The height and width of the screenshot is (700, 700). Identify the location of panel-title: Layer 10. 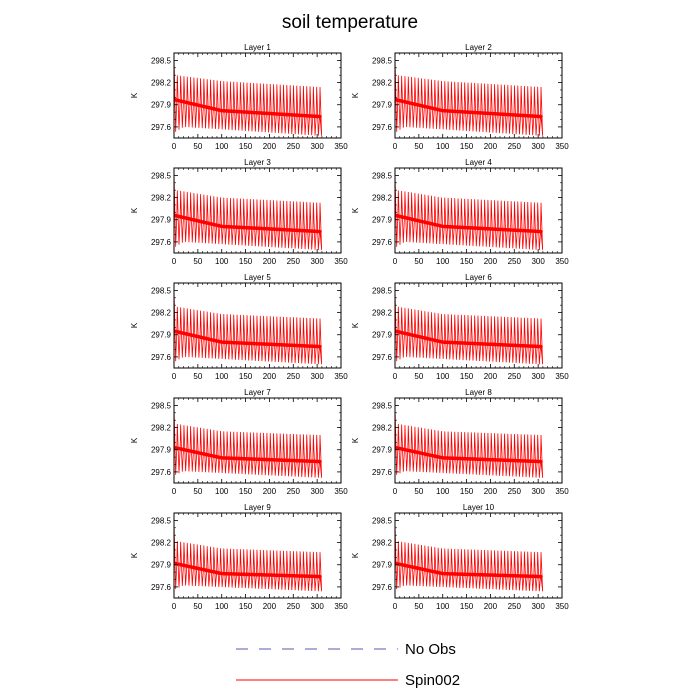
(479, 507).